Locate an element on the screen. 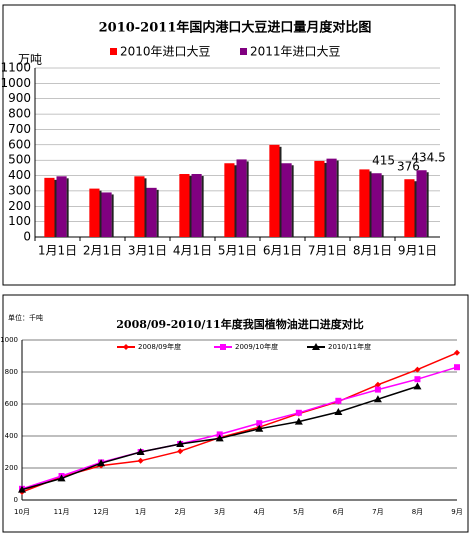 Image resolution: width=474 pixels, height=535 pixels. y-tick-label: 900 is located at coordinates (19, 98).